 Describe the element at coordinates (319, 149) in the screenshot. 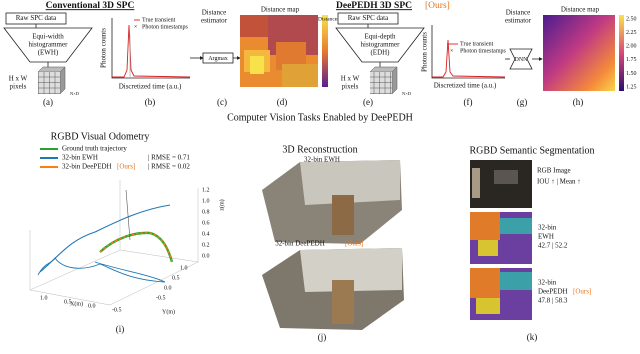

I see `panel-title: 3D Reconstruction` at that location.